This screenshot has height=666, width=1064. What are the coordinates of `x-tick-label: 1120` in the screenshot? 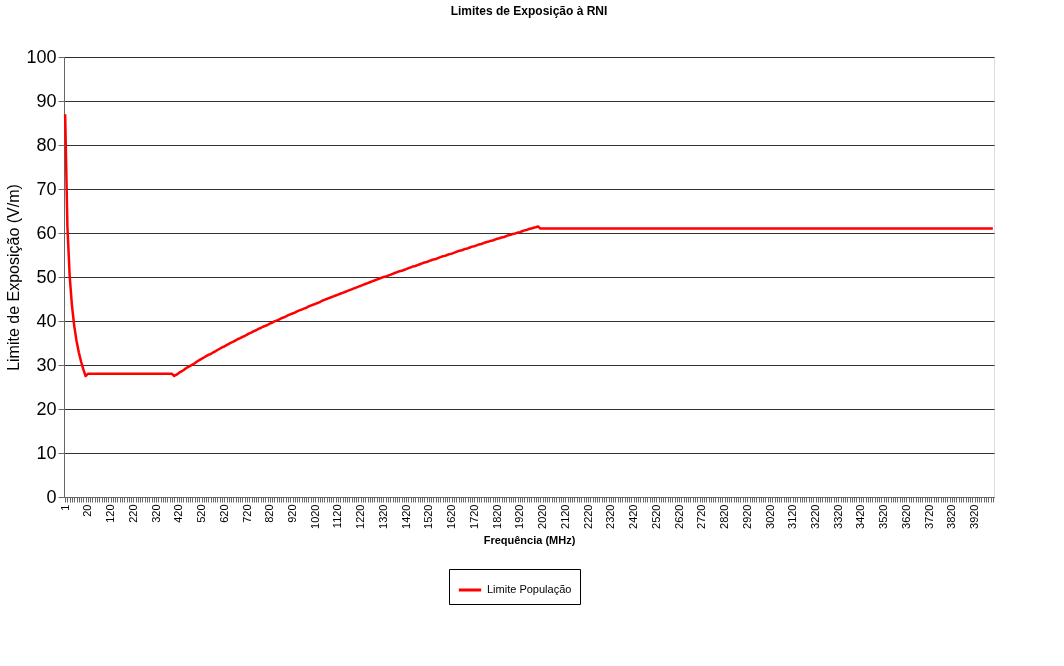 It's located at (337, 516).